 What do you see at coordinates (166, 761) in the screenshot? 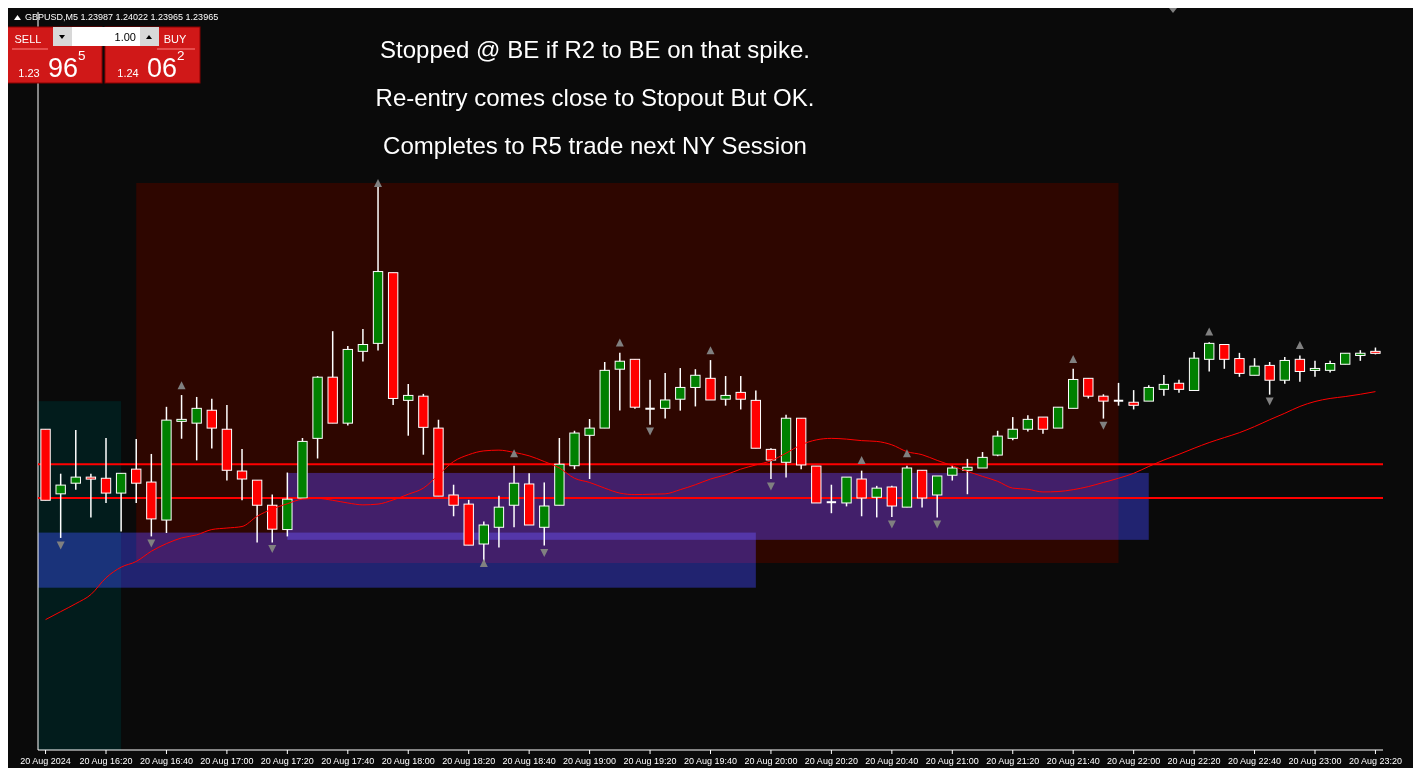
I see `x-tick-label: 20 Aug 16:40` at bounding box center [166, 761].